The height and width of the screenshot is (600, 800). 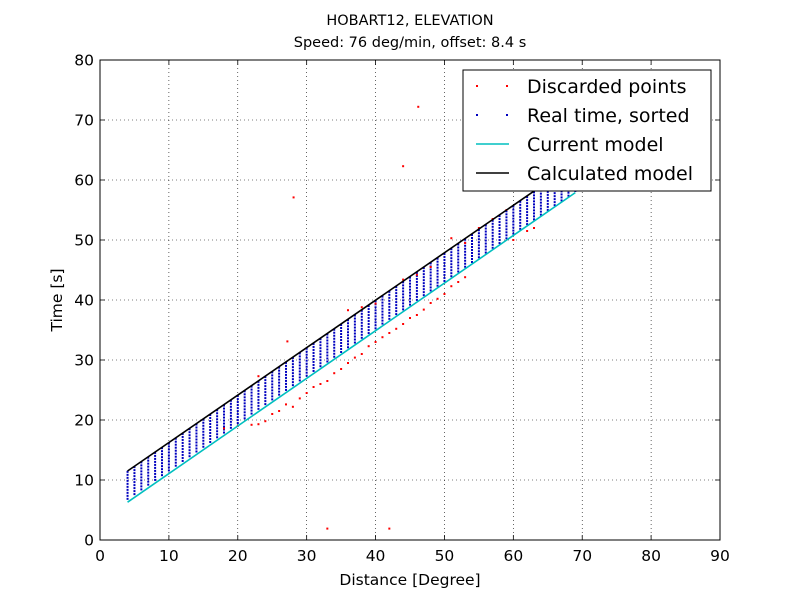 What do you see at coordinates (651, 556) in the screenshot?
I see `x-tick-label: 80` at bounding box center [651, 556].